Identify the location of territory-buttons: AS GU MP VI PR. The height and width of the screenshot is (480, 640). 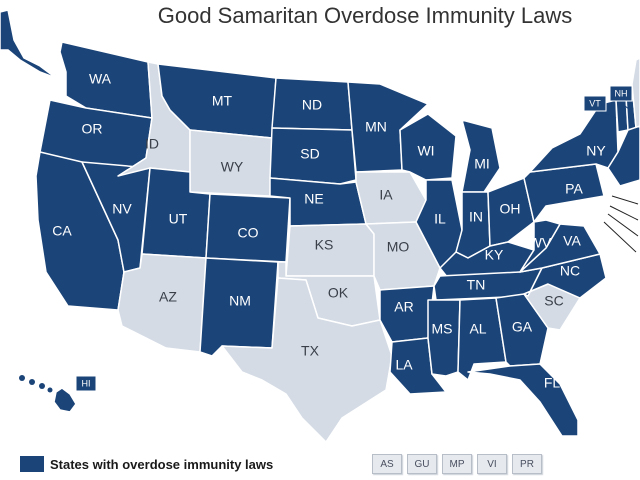
(459, 464).